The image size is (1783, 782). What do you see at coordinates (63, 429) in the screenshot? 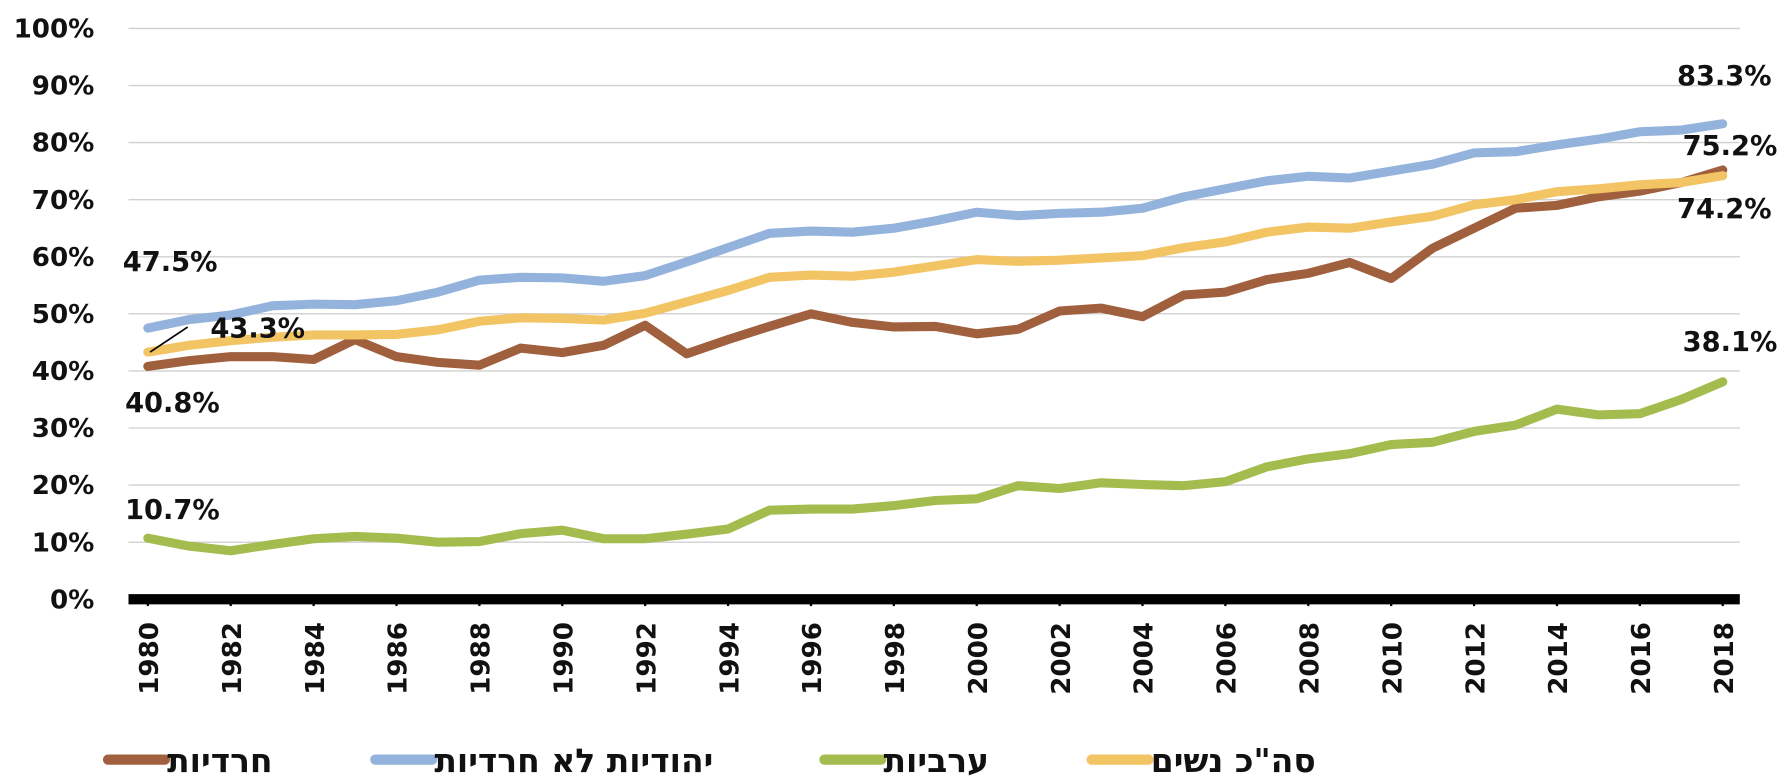
I see `y-tick-label: 30%` at bounding box center [63, 429].